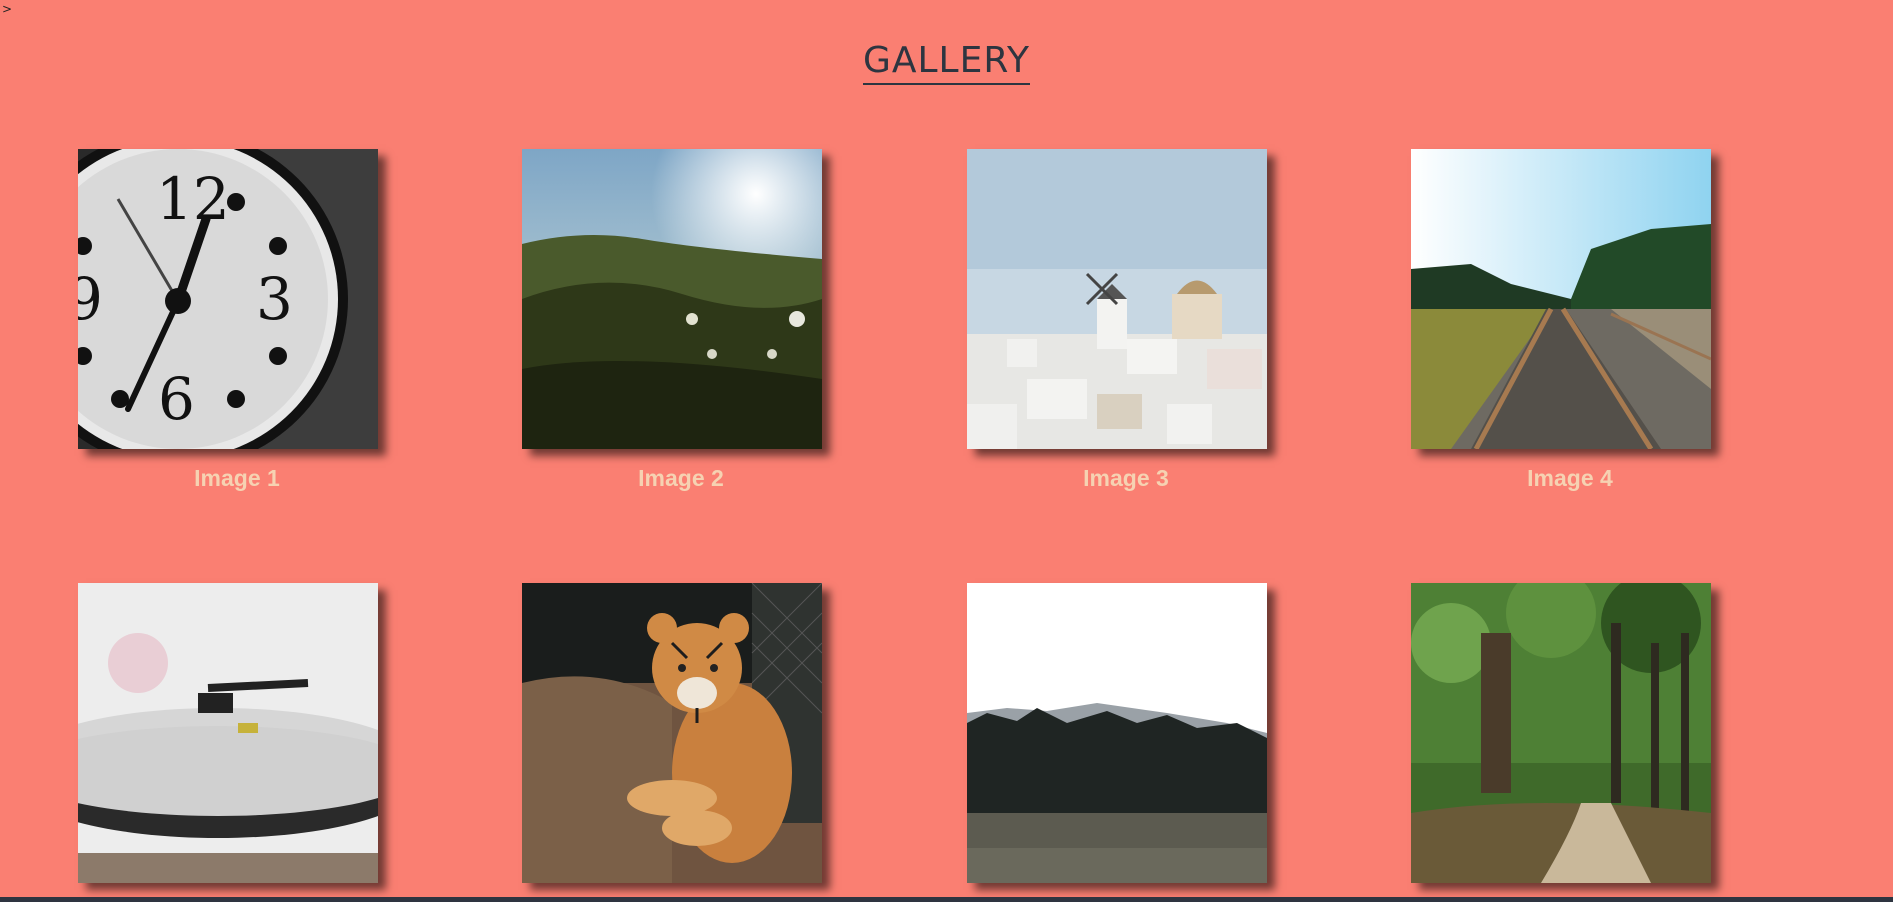  I want to click on page-title-container: GALLERY, so click(946, 62).